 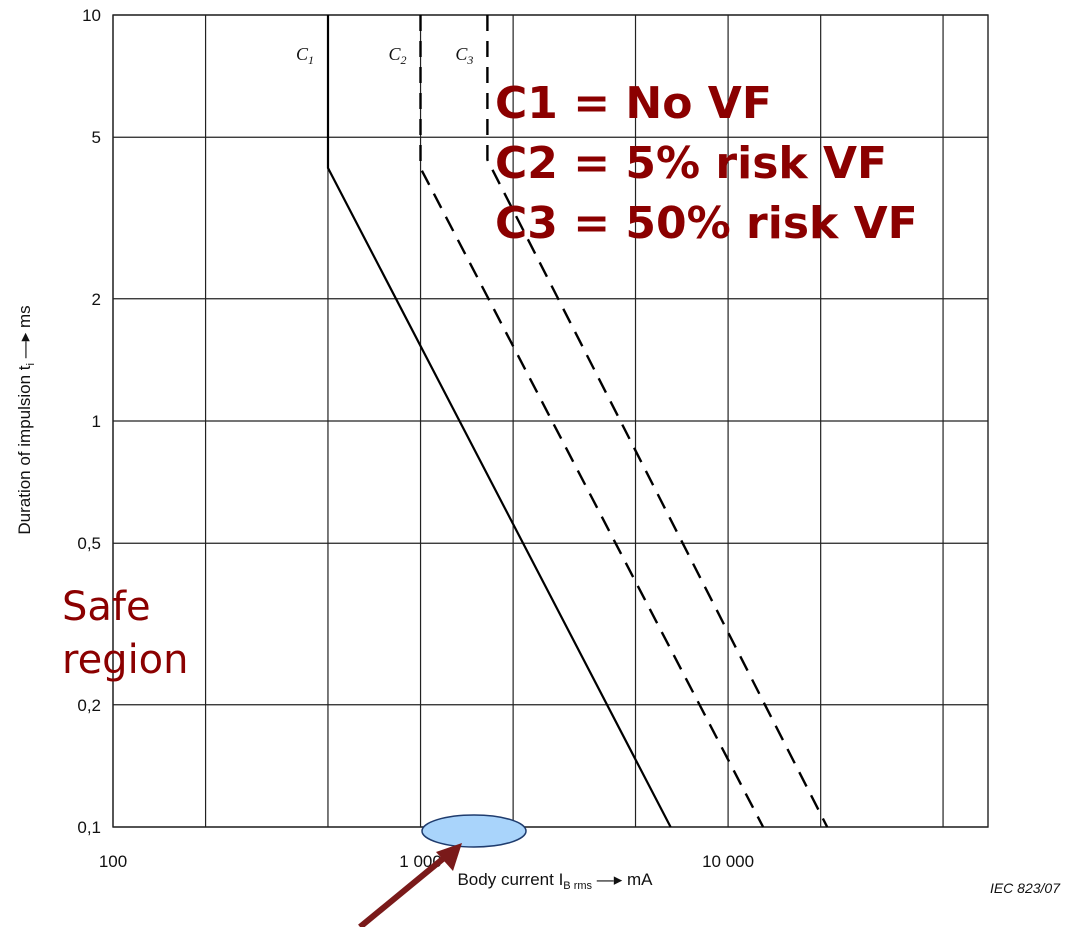 What do you see at coordinates (89, 543) in the screenshot?
I see `y-tick-label: 0,5` at bounding box center [89, 543].